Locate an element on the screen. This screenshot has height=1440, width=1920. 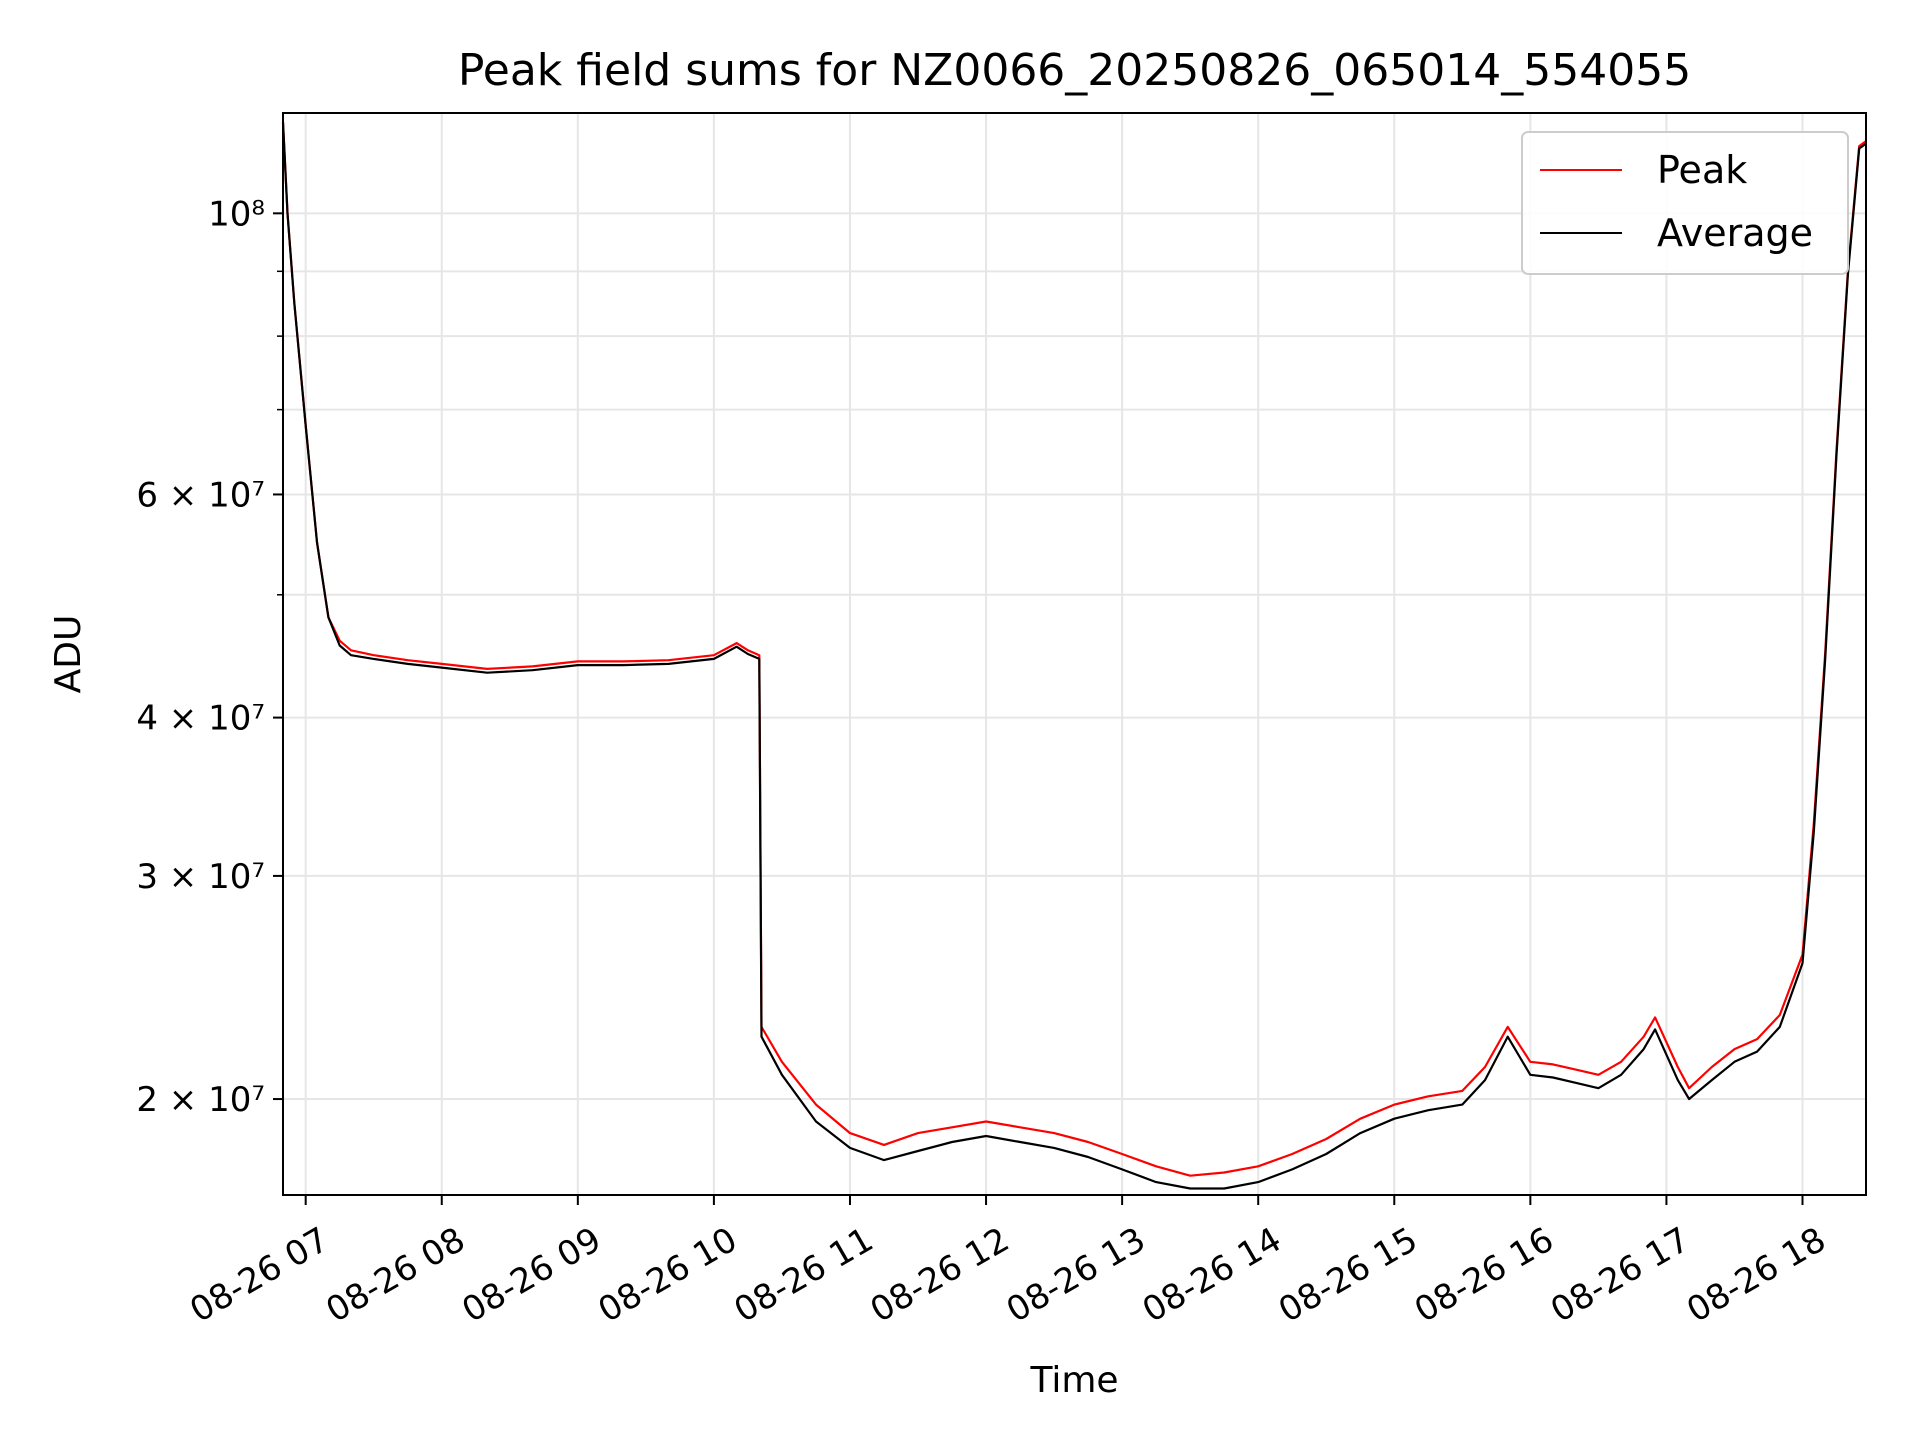
x-axis-label: Time is located at coordinates (1073, 1380).